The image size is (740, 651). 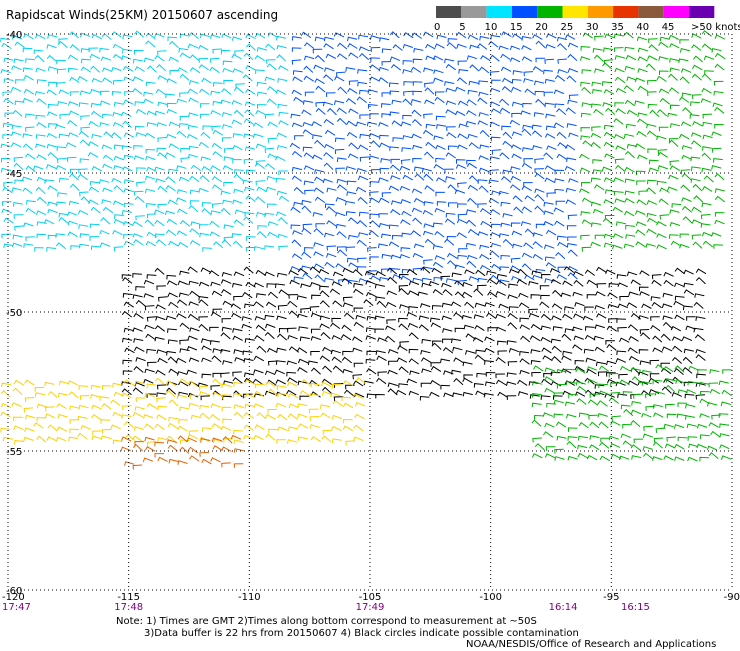 I want to click on legend-label: 45, so click(x=668, y=27).